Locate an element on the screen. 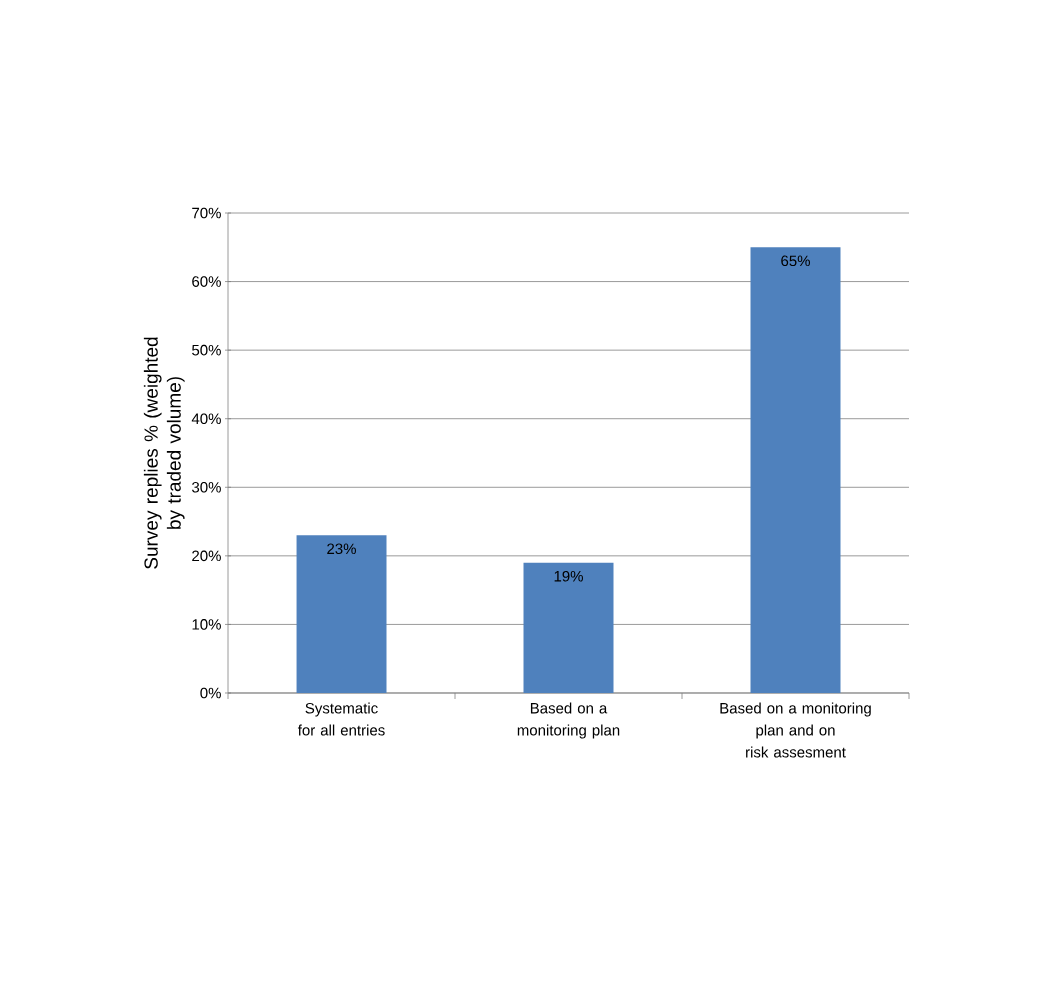  y-tick-label: 50% is located at coordinates (206, 350).